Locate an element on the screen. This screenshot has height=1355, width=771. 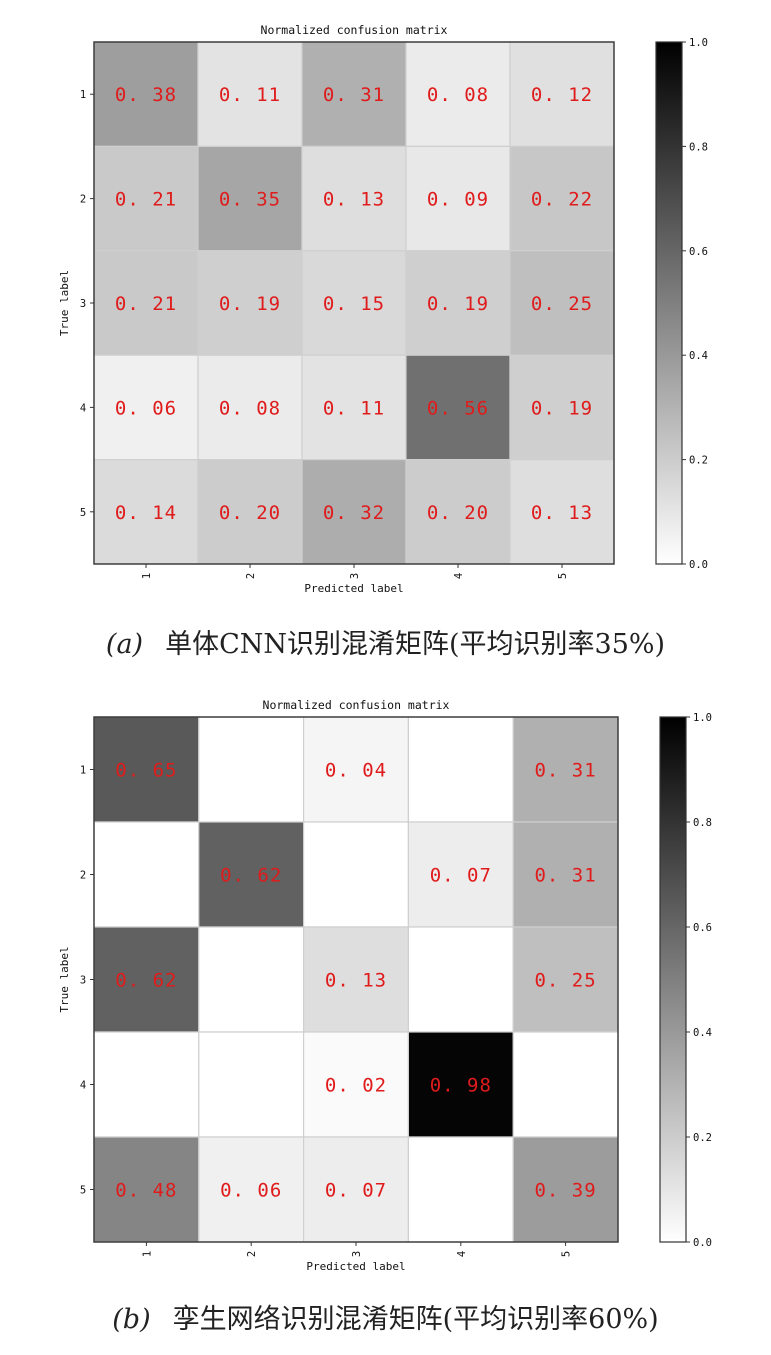
cell-value-label: 0. 22 is located at coordinates (562, 200).